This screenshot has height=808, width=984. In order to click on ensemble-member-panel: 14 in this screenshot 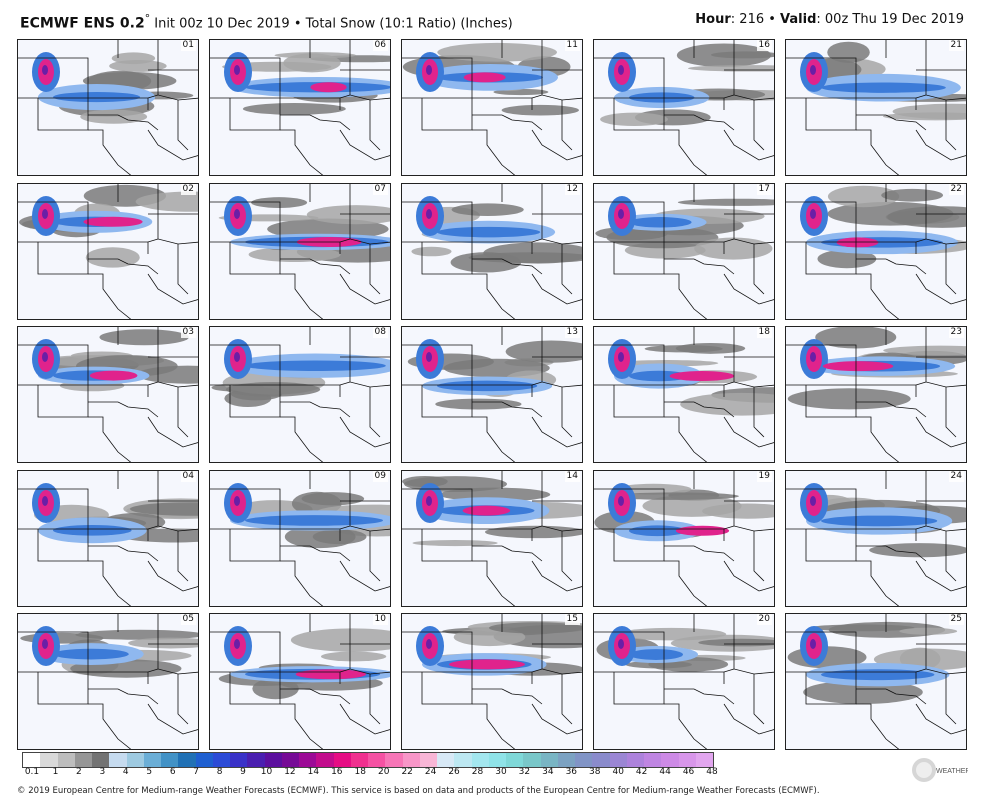, I will do `click(492, 538)`.